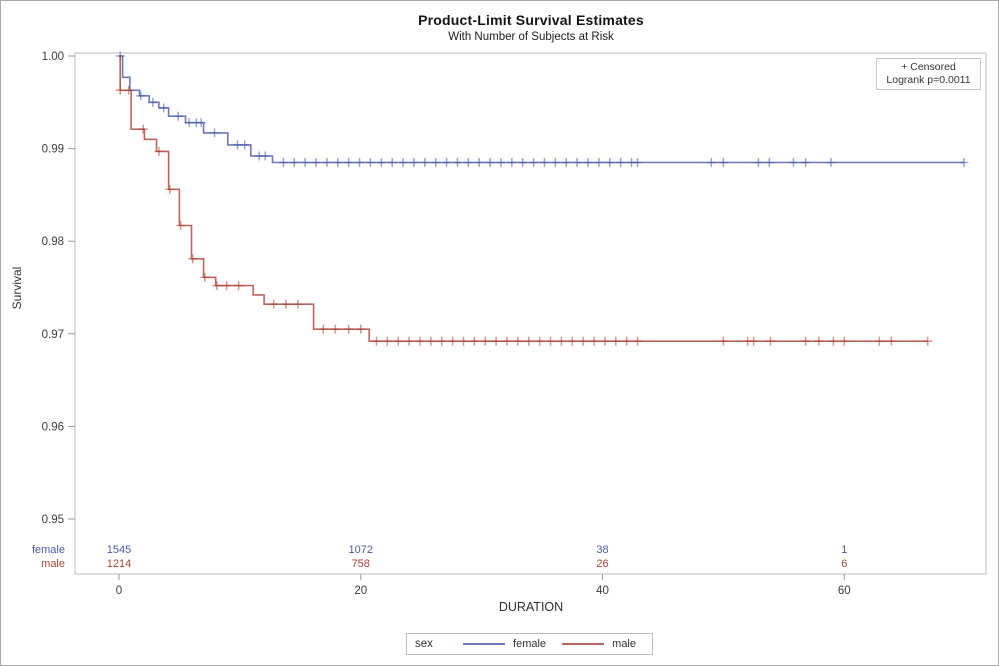 The width and height of the screenshot is (999, 666). Describe the element at coordinates (17, 288) in the screenshot. I see `y-axis-label: Survival` at that location.